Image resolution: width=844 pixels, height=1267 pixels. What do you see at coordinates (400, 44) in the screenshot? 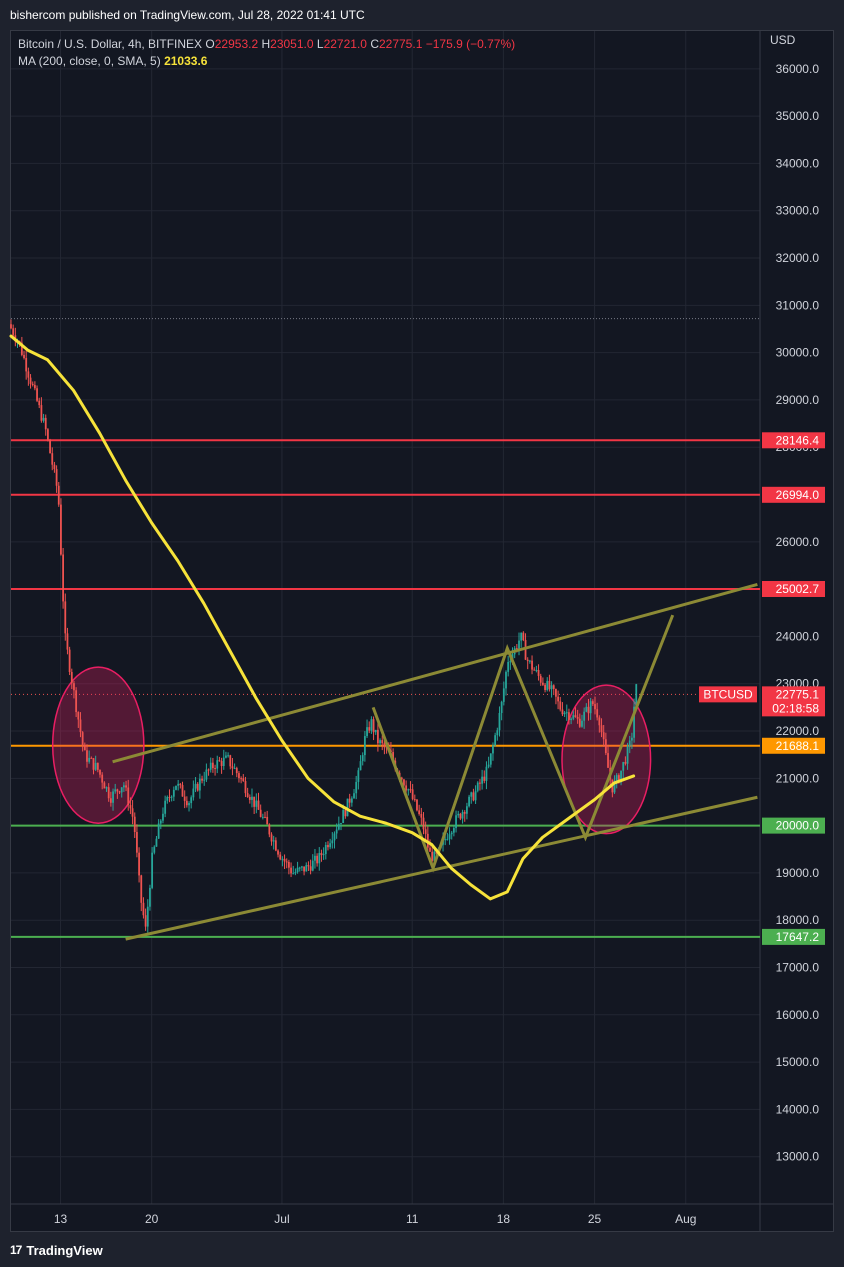
I see `close-value: 22775.1` at bounding box center [400, 44].